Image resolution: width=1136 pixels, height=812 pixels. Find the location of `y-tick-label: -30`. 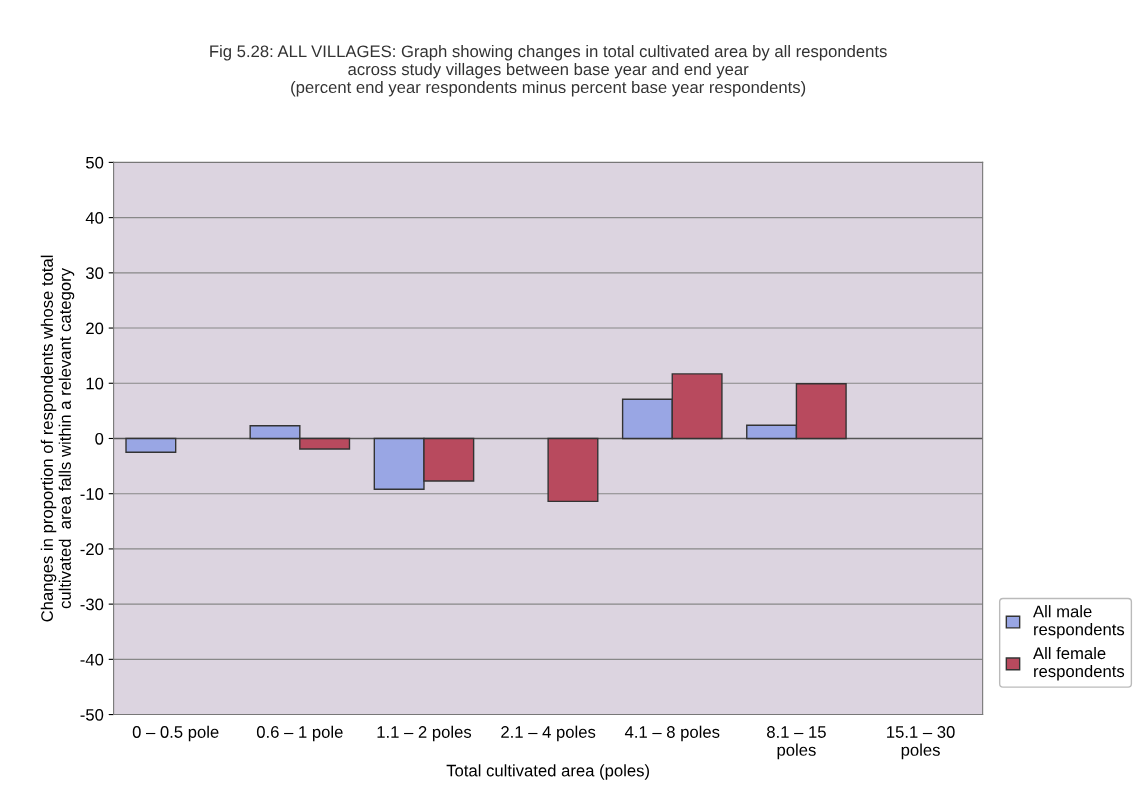

y-tick-label: -30 is located at coordinates (92, 604).